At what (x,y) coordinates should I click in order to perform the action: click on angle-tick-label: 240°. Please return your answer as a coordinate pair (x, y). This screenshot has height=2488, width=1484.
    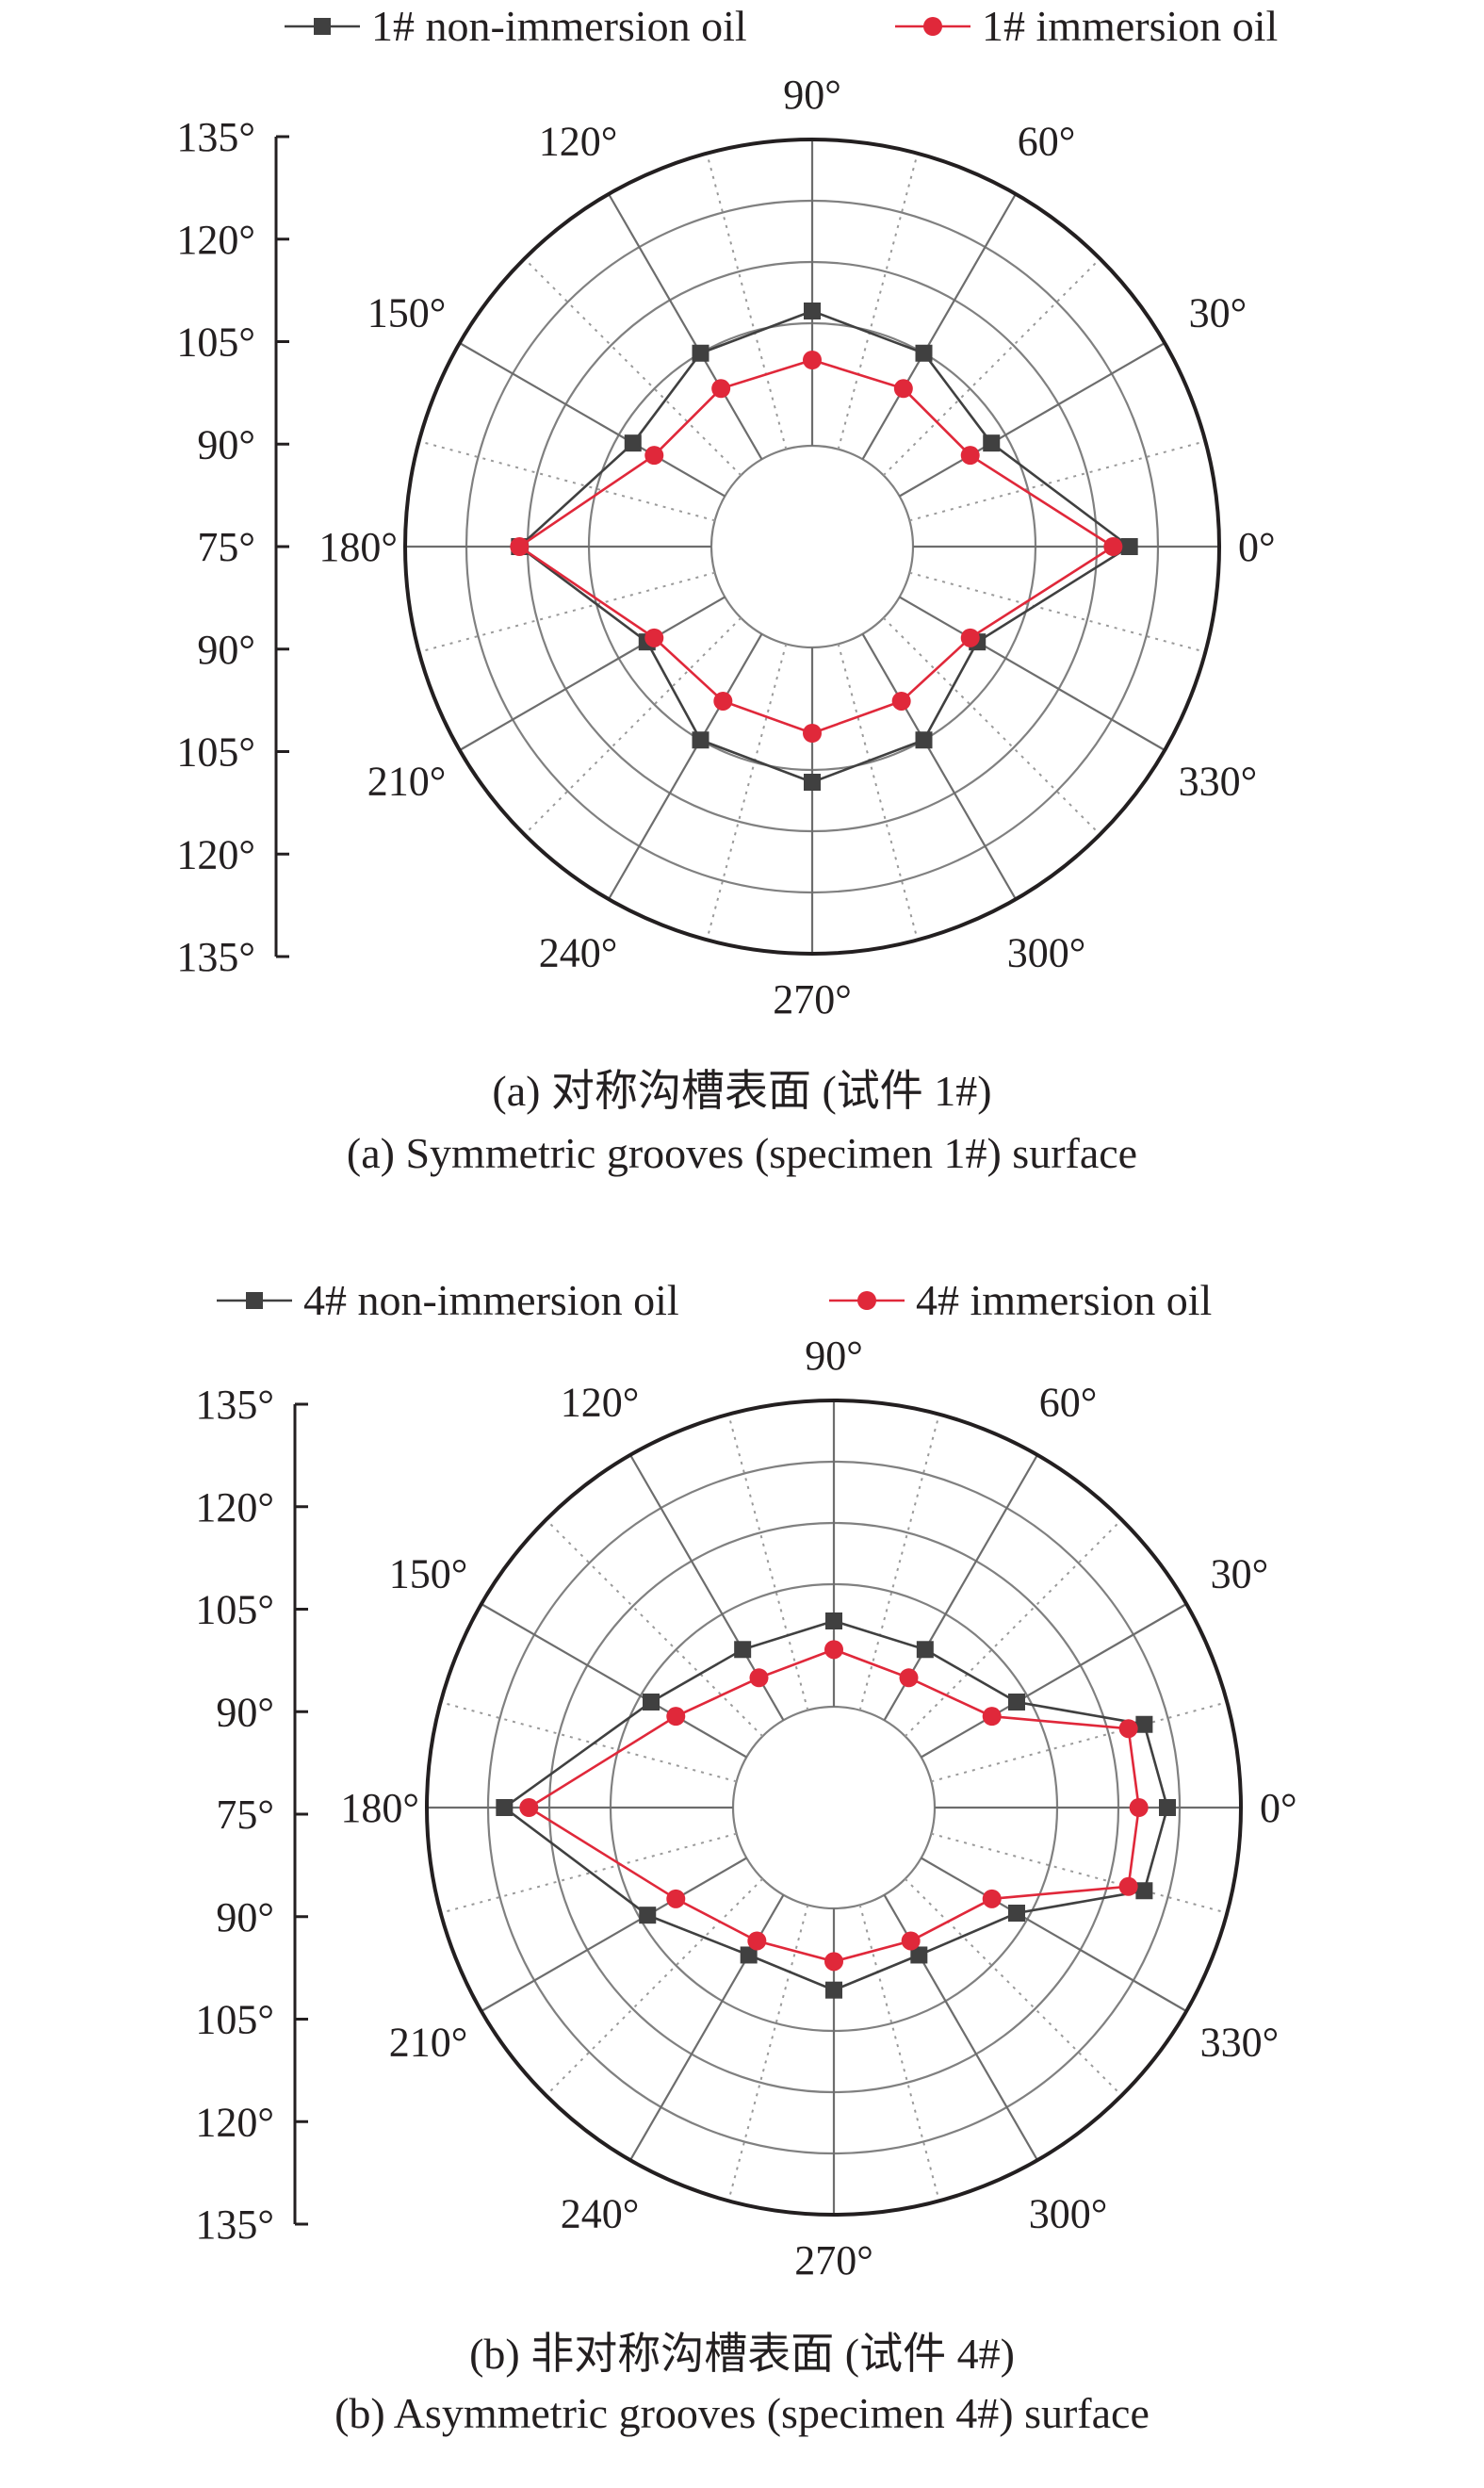
    Looking at the image, I should click on (600, 2213).